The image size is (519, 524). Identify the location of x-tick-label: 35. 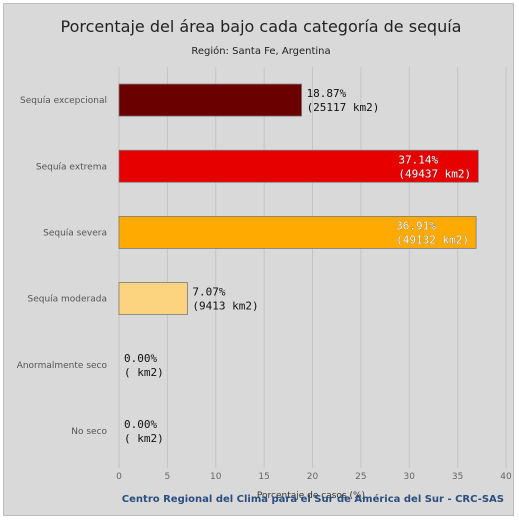
(457, 477).